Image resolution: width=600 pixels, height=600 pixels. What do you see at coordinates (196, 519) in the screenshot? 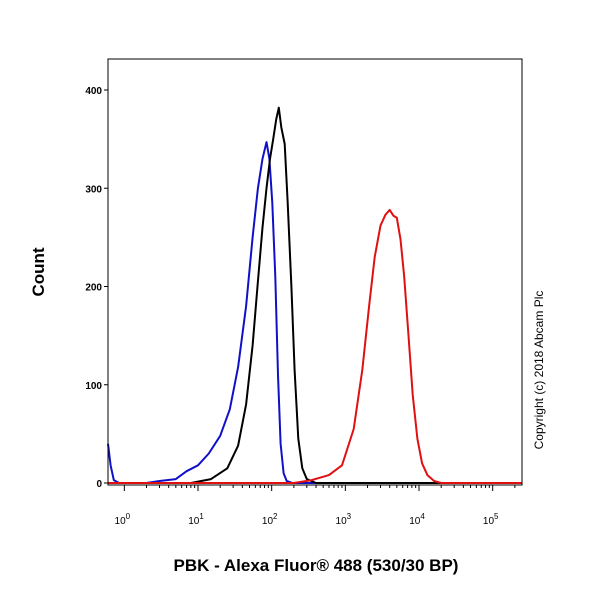
I see `x-tick-label: 10¹` at bounding box center [196, 519].